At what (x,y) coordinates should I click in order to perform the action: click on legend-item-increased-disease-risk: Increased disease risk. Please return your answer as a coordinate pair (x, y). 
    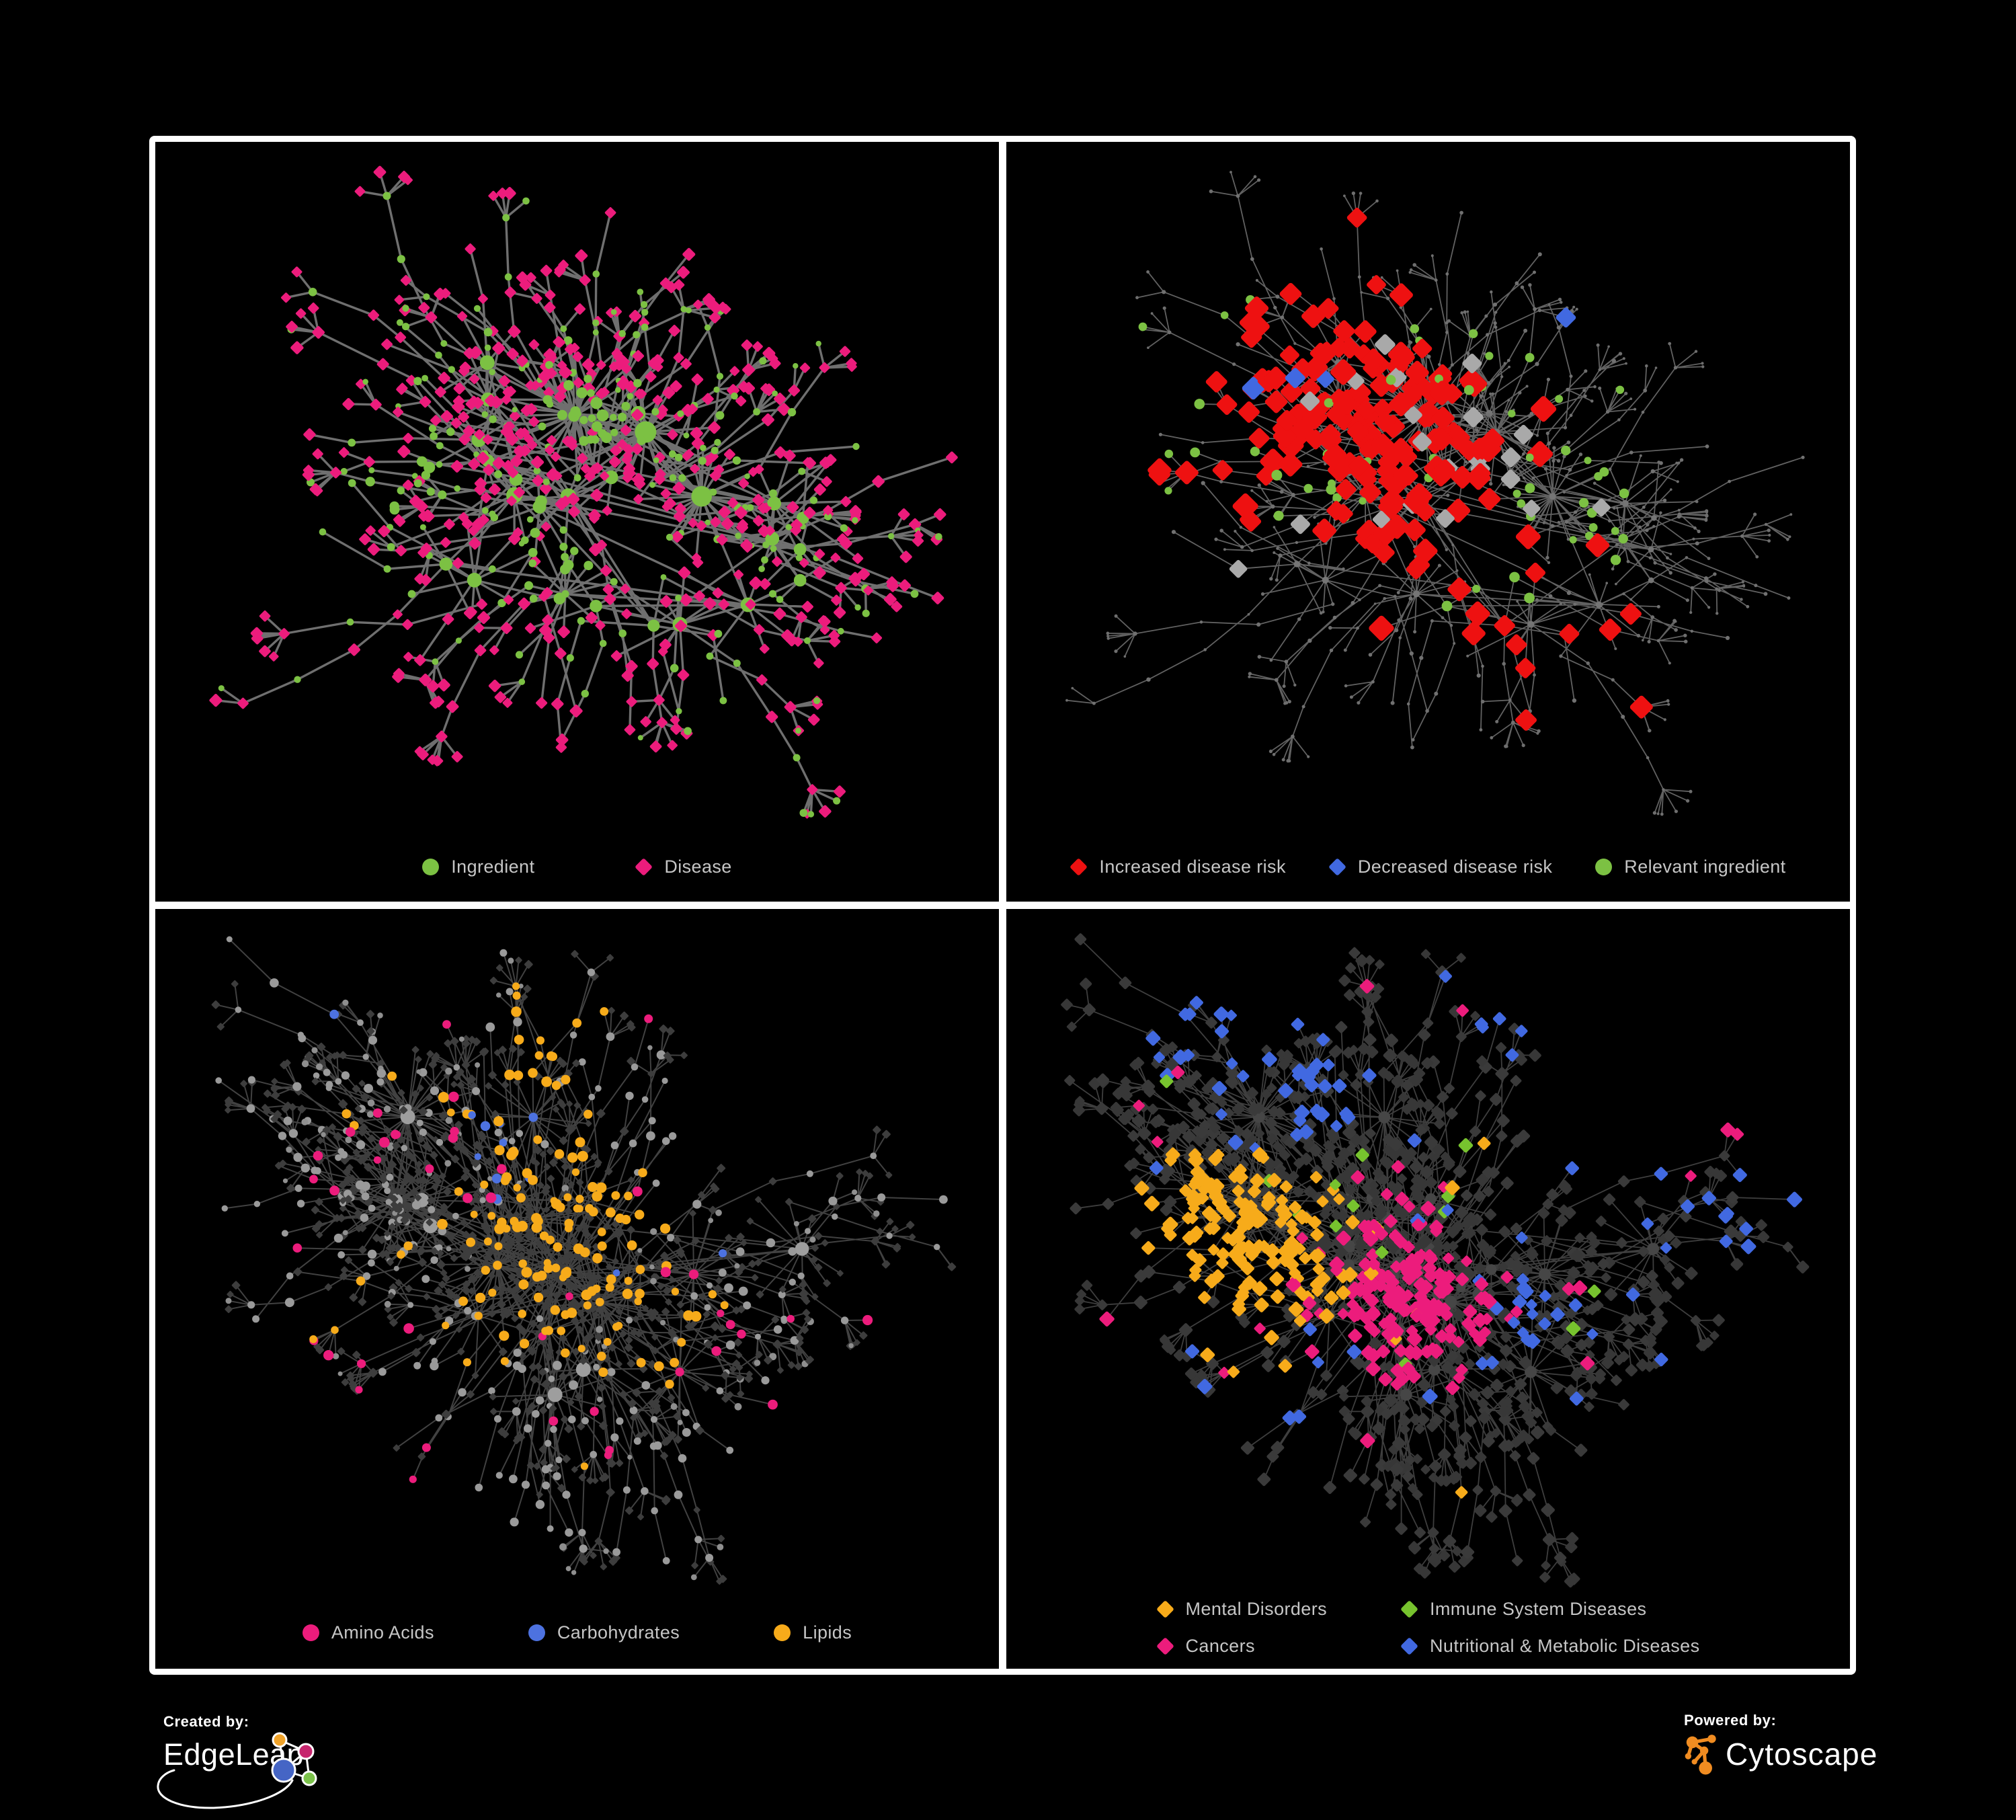
    Looking at the image, I should click on (1177, 867).